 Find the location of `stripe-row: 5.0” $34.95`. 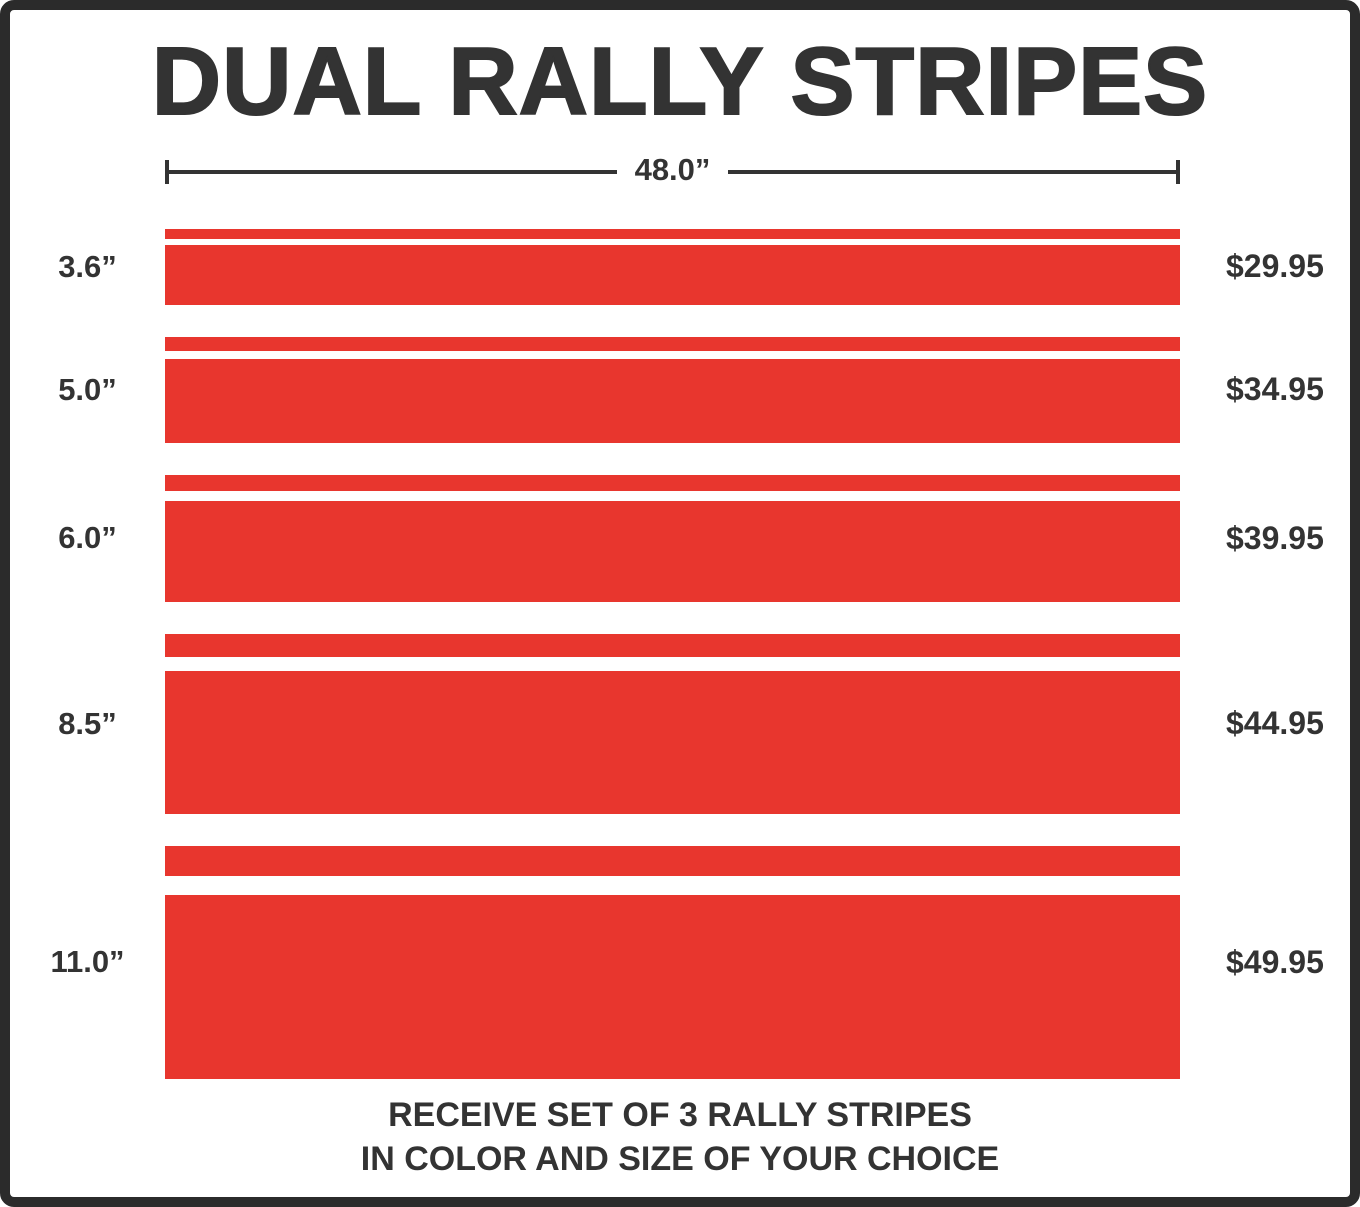

stripe-row: 5.0” $34.95 is located at coordinates (680, 389).